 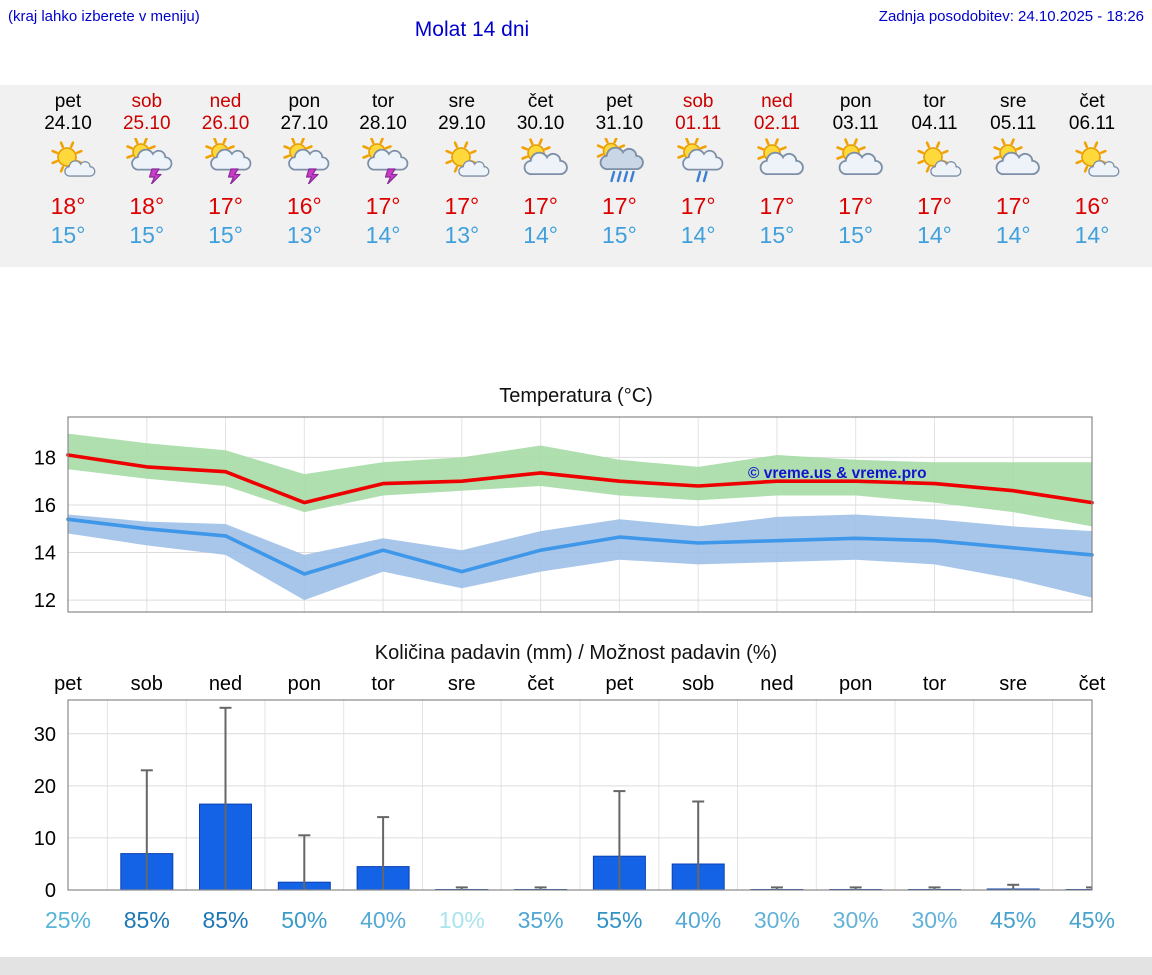 I want to click on day-name: pet, so click(x=68, y=101).